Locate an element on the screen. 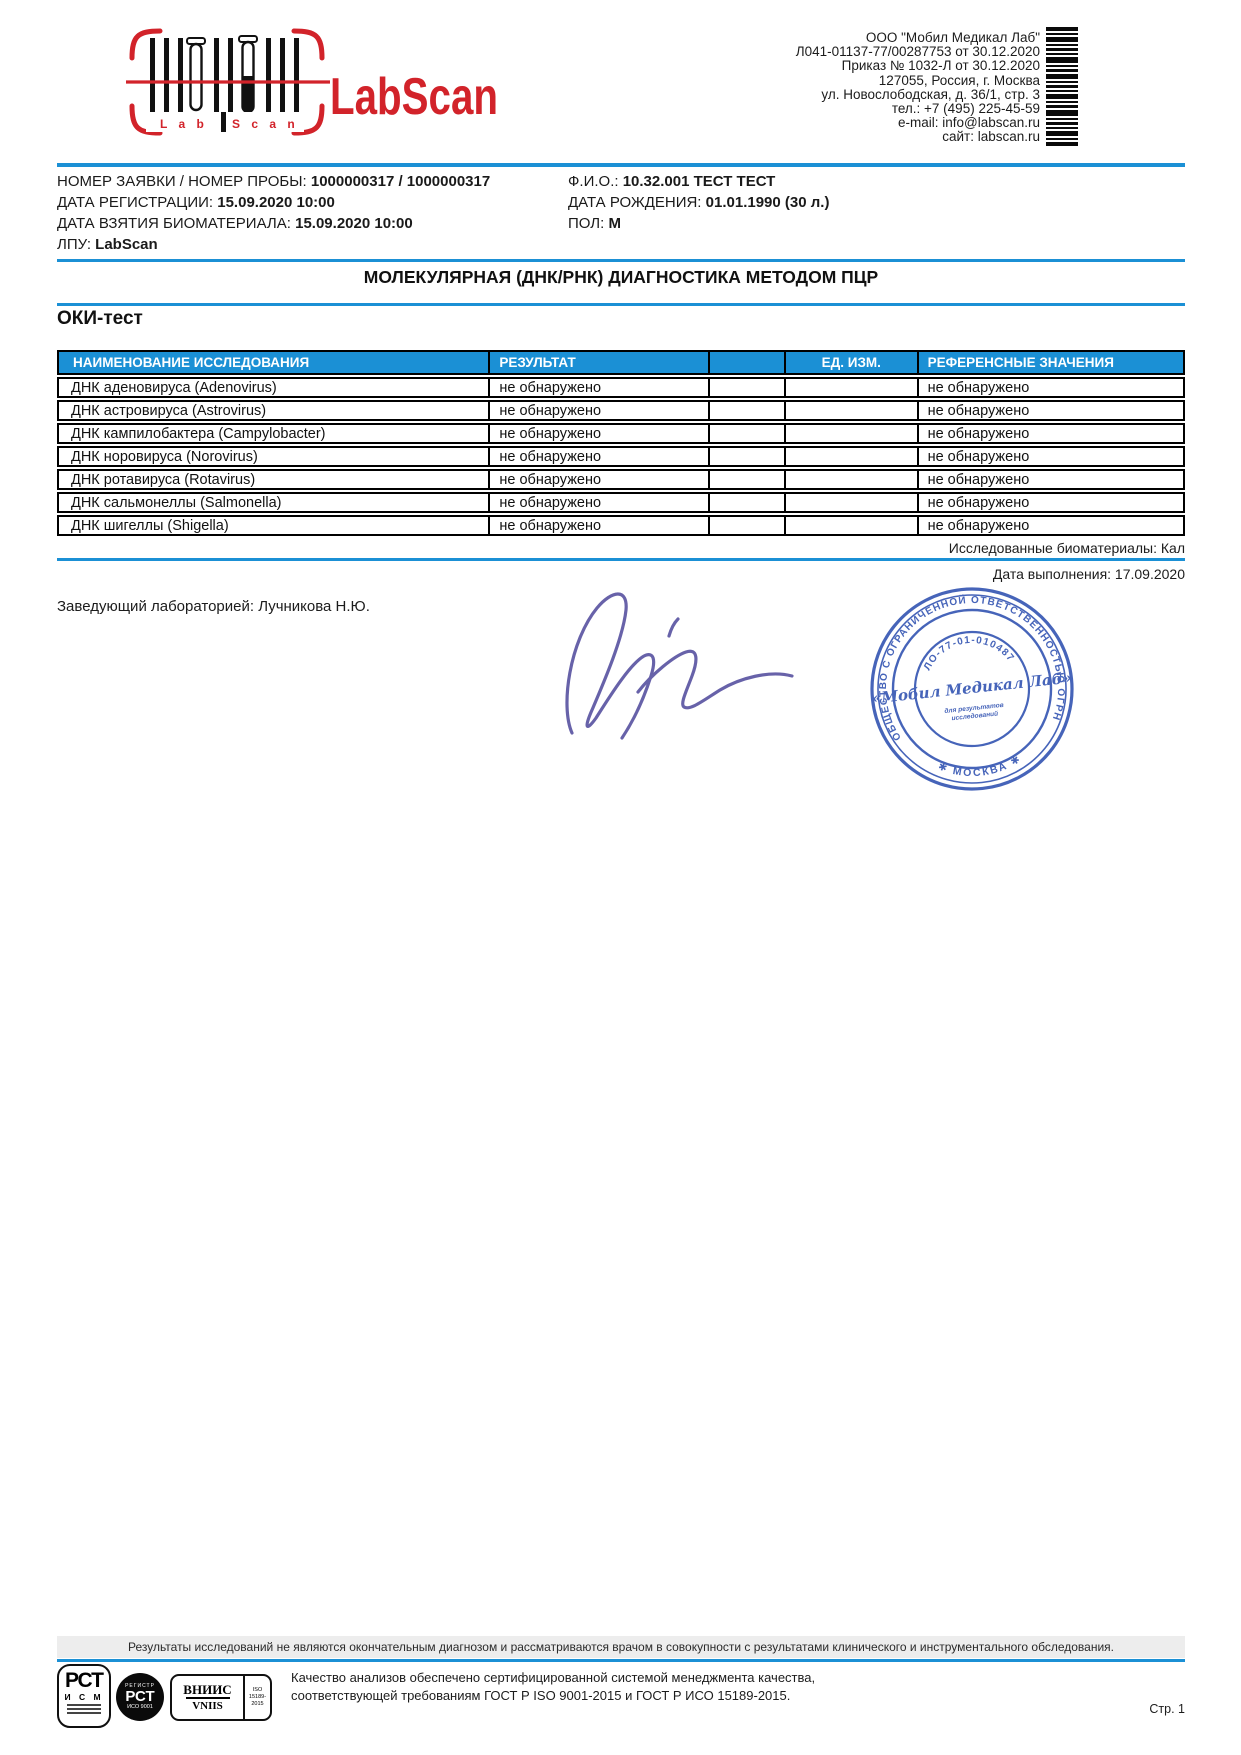 This screenshot has width=1241, height=1755. logo-caption-right: S c a n is located at coordinates (265, 124).